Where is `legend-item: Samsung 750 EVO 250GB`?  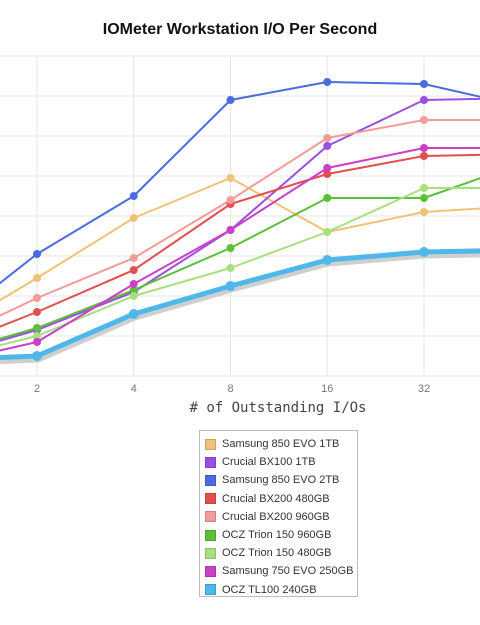 legend-item: Samsung 750 EVO 250GB is located at coordinates (281, 571).